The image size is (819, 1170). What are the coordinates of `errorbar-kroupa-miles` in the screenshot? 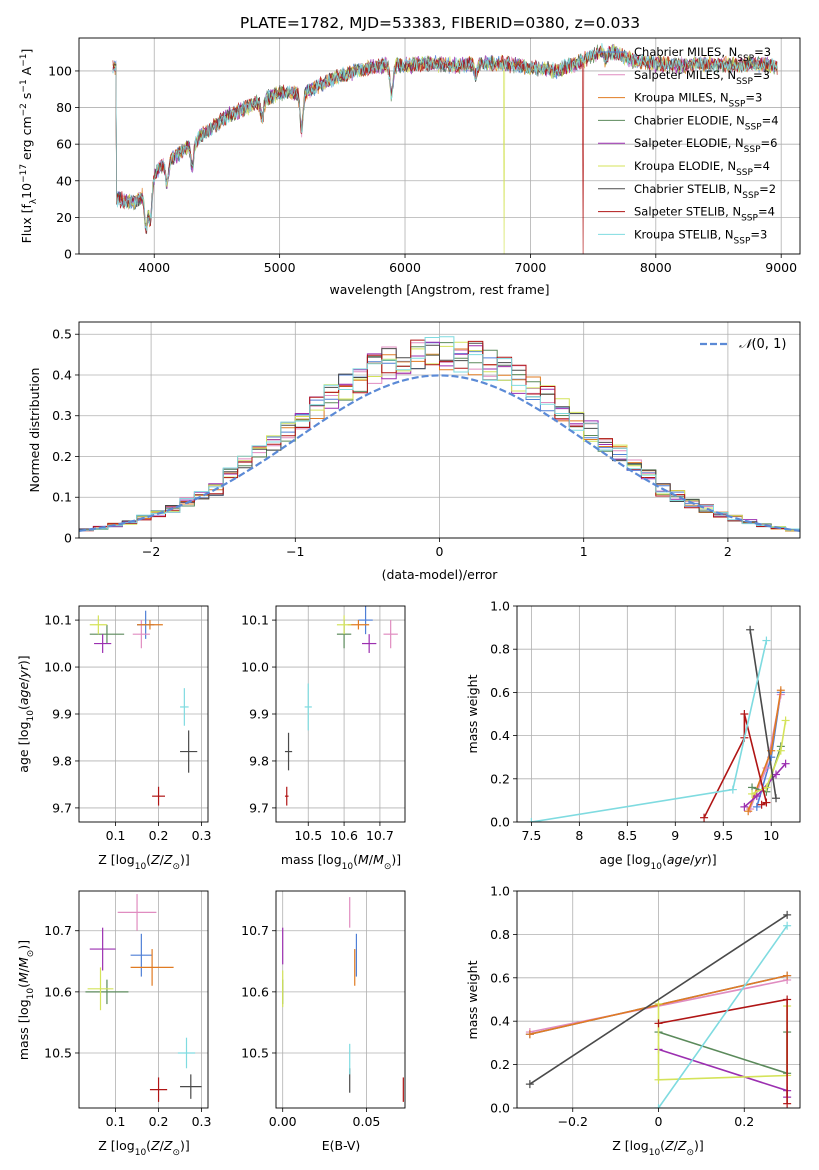 It's located at (150, 625).